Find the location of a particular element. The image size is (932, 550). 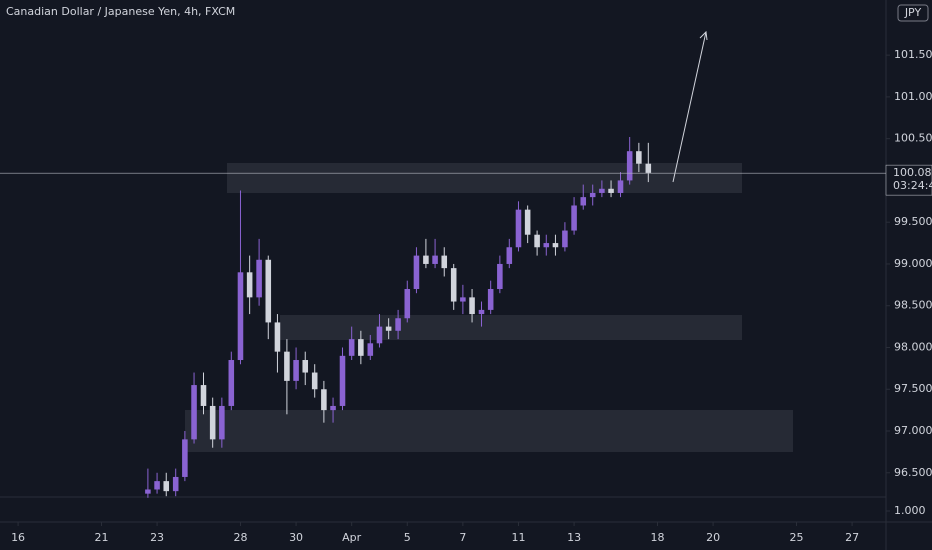

x-tick-label: 11 is located at coordinates (518, 537).